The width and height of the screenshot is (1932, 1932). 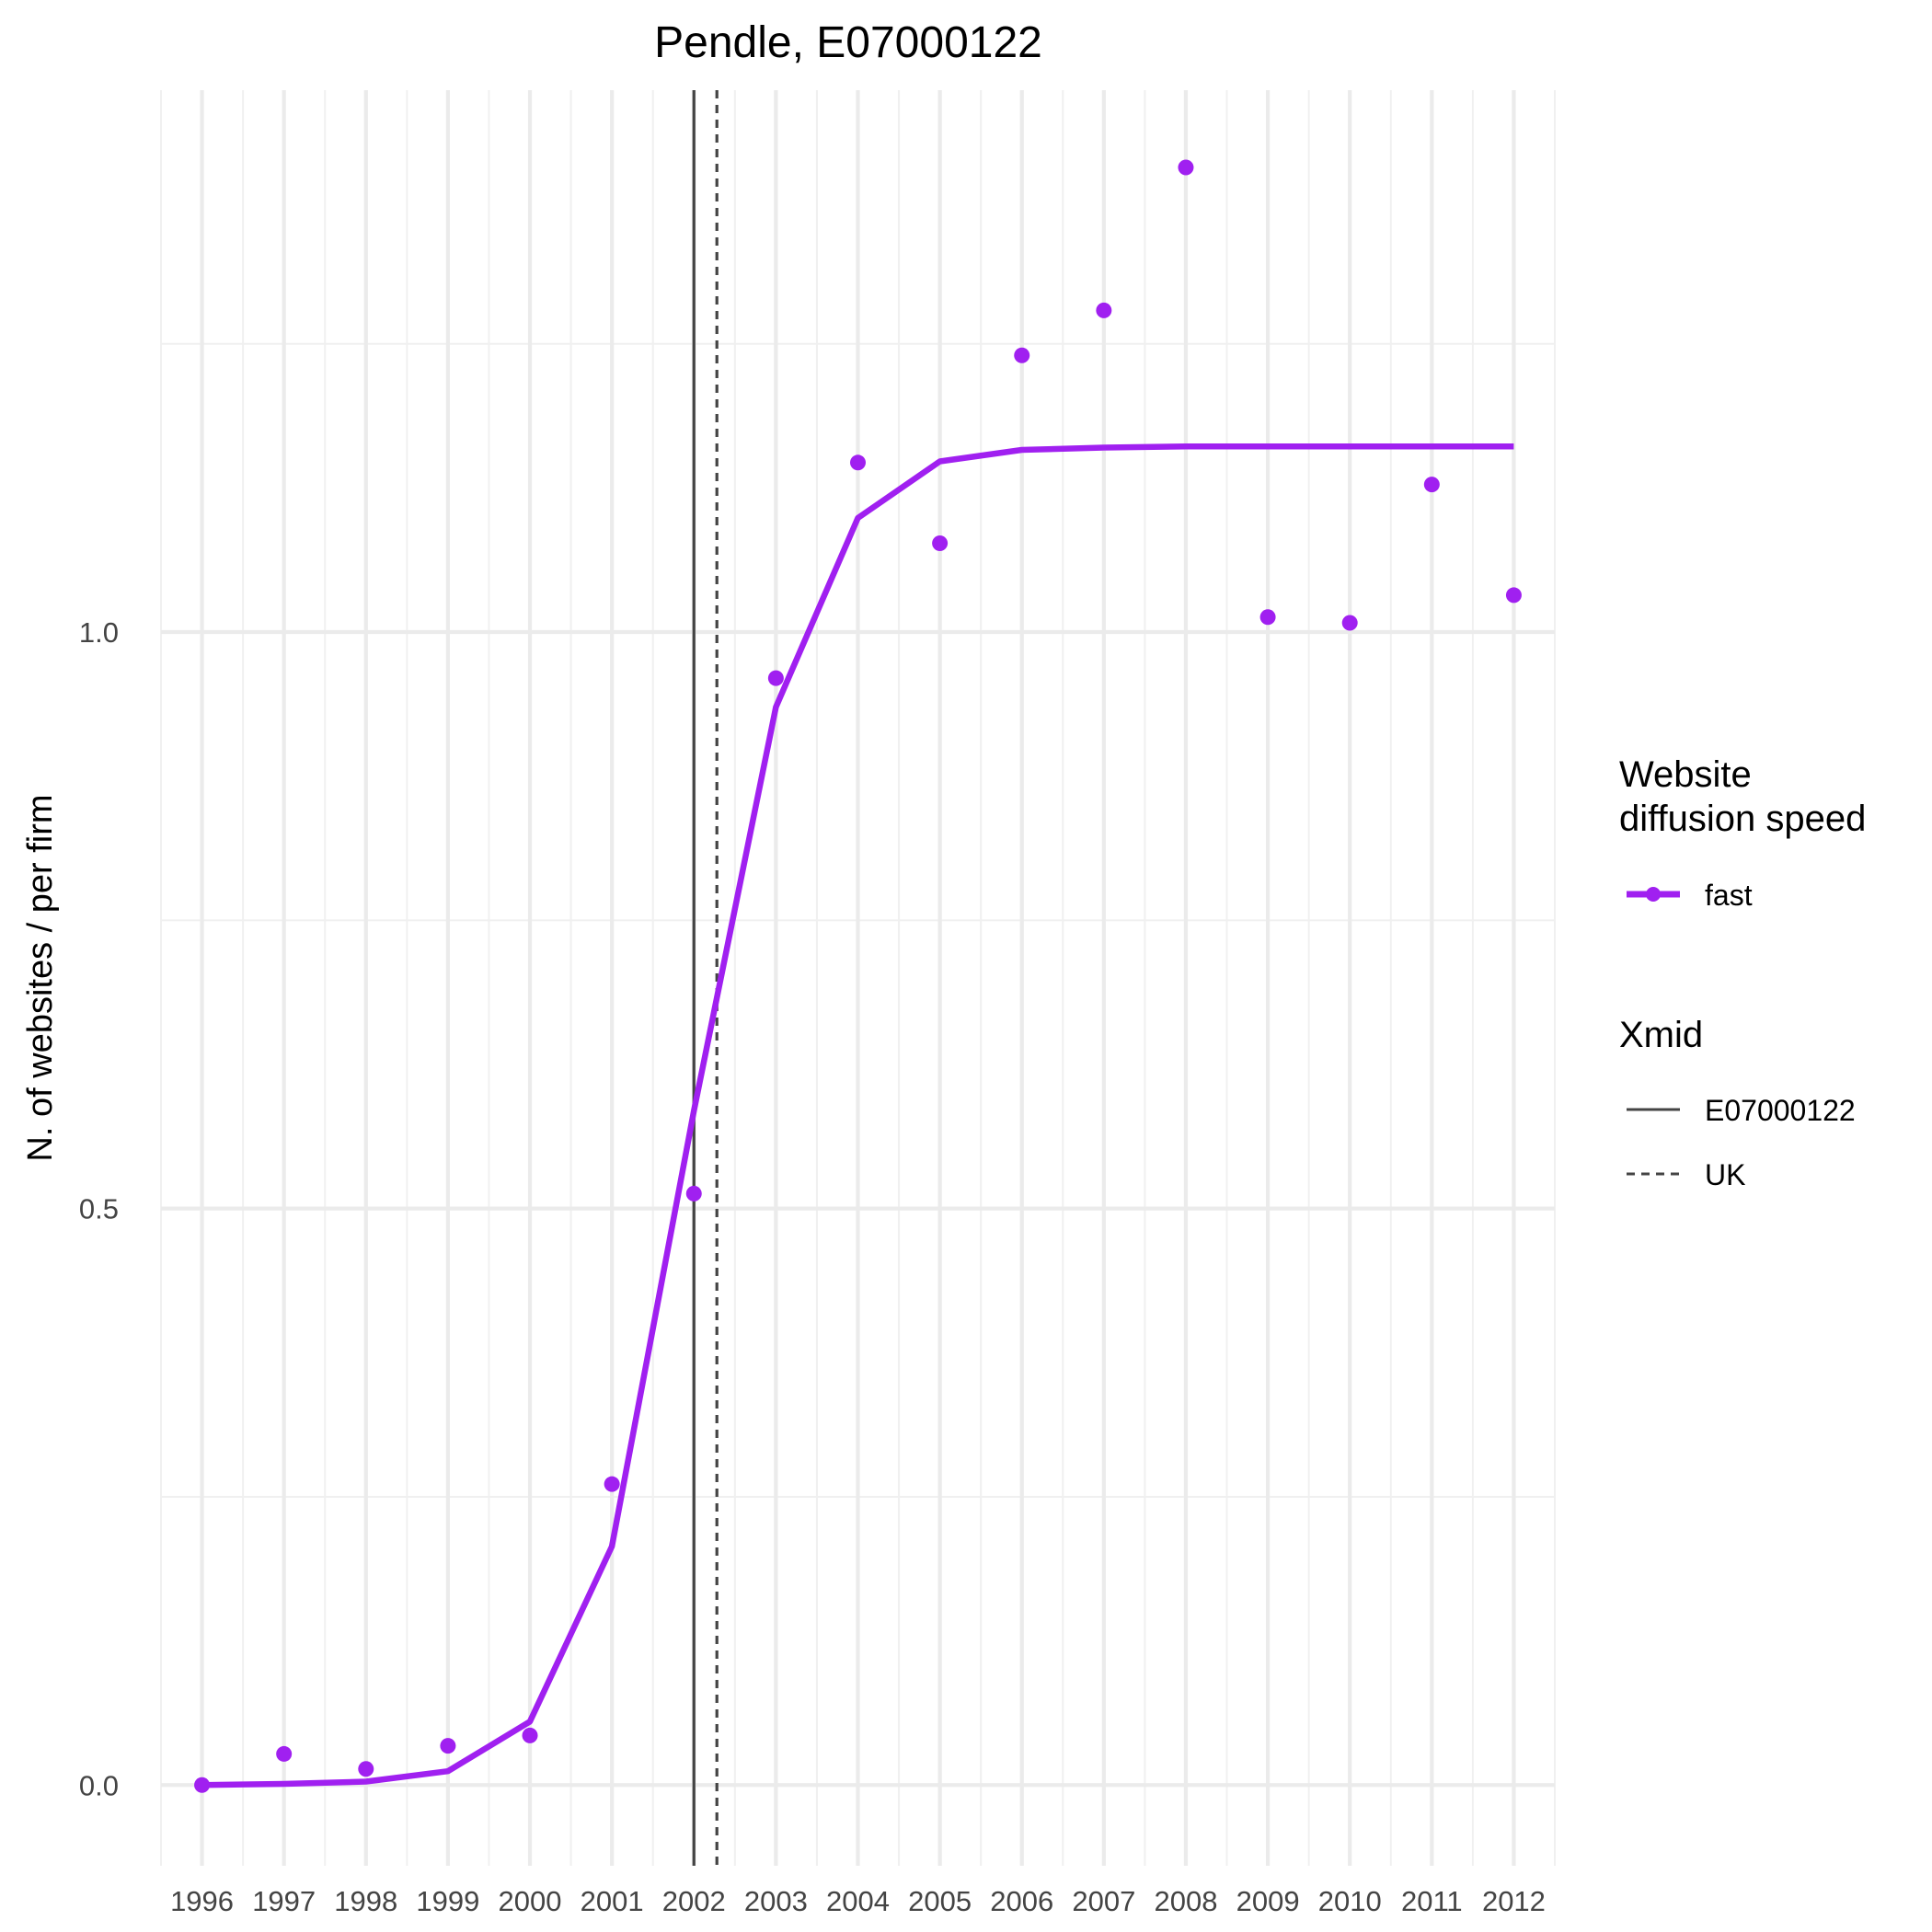 What do you see at coordinates (1103, 1901) in the screenshot?
I see `x-tick-label: 2007` at bounding box center [1103, 1901].